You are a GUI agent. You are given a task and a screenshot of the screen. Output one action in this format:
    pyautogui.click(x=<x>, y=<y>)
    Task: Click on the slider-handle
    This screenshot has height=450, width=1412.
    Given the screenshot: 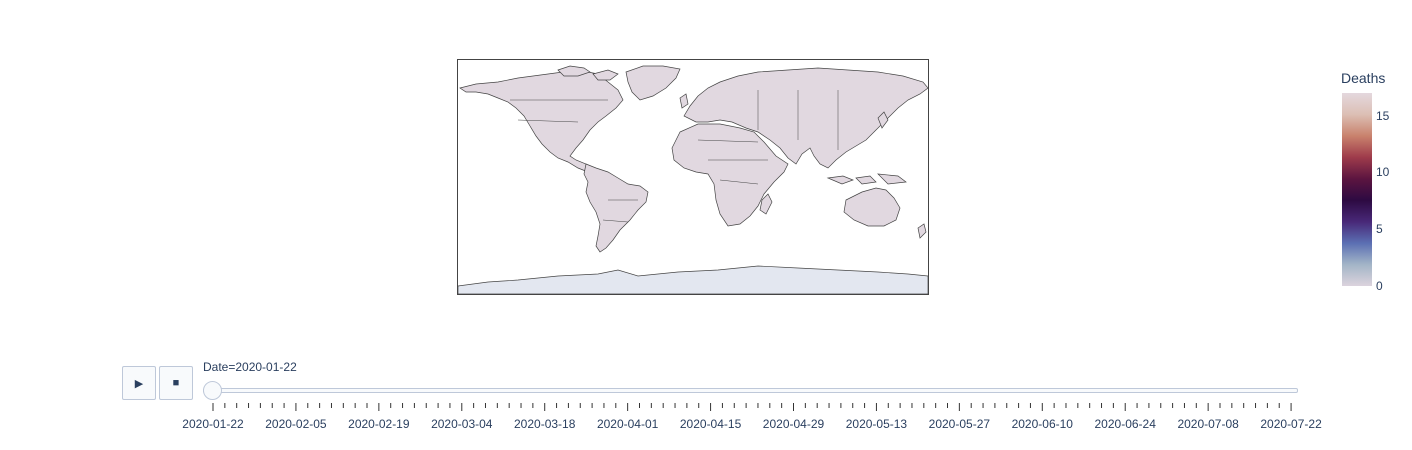 What is the action you would take?
    pyautogui.click(x=212, y=390)
    